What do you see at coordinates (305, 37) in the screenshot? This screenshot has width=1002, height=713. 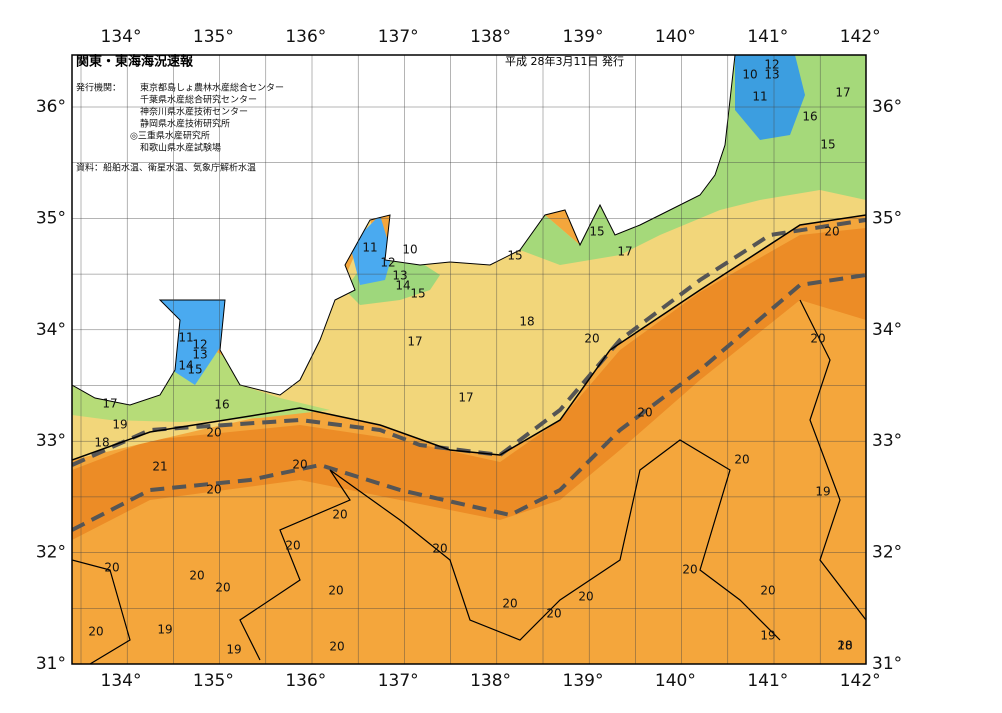 I see `longitude-label: 136°` at bounding box center [305, 37].